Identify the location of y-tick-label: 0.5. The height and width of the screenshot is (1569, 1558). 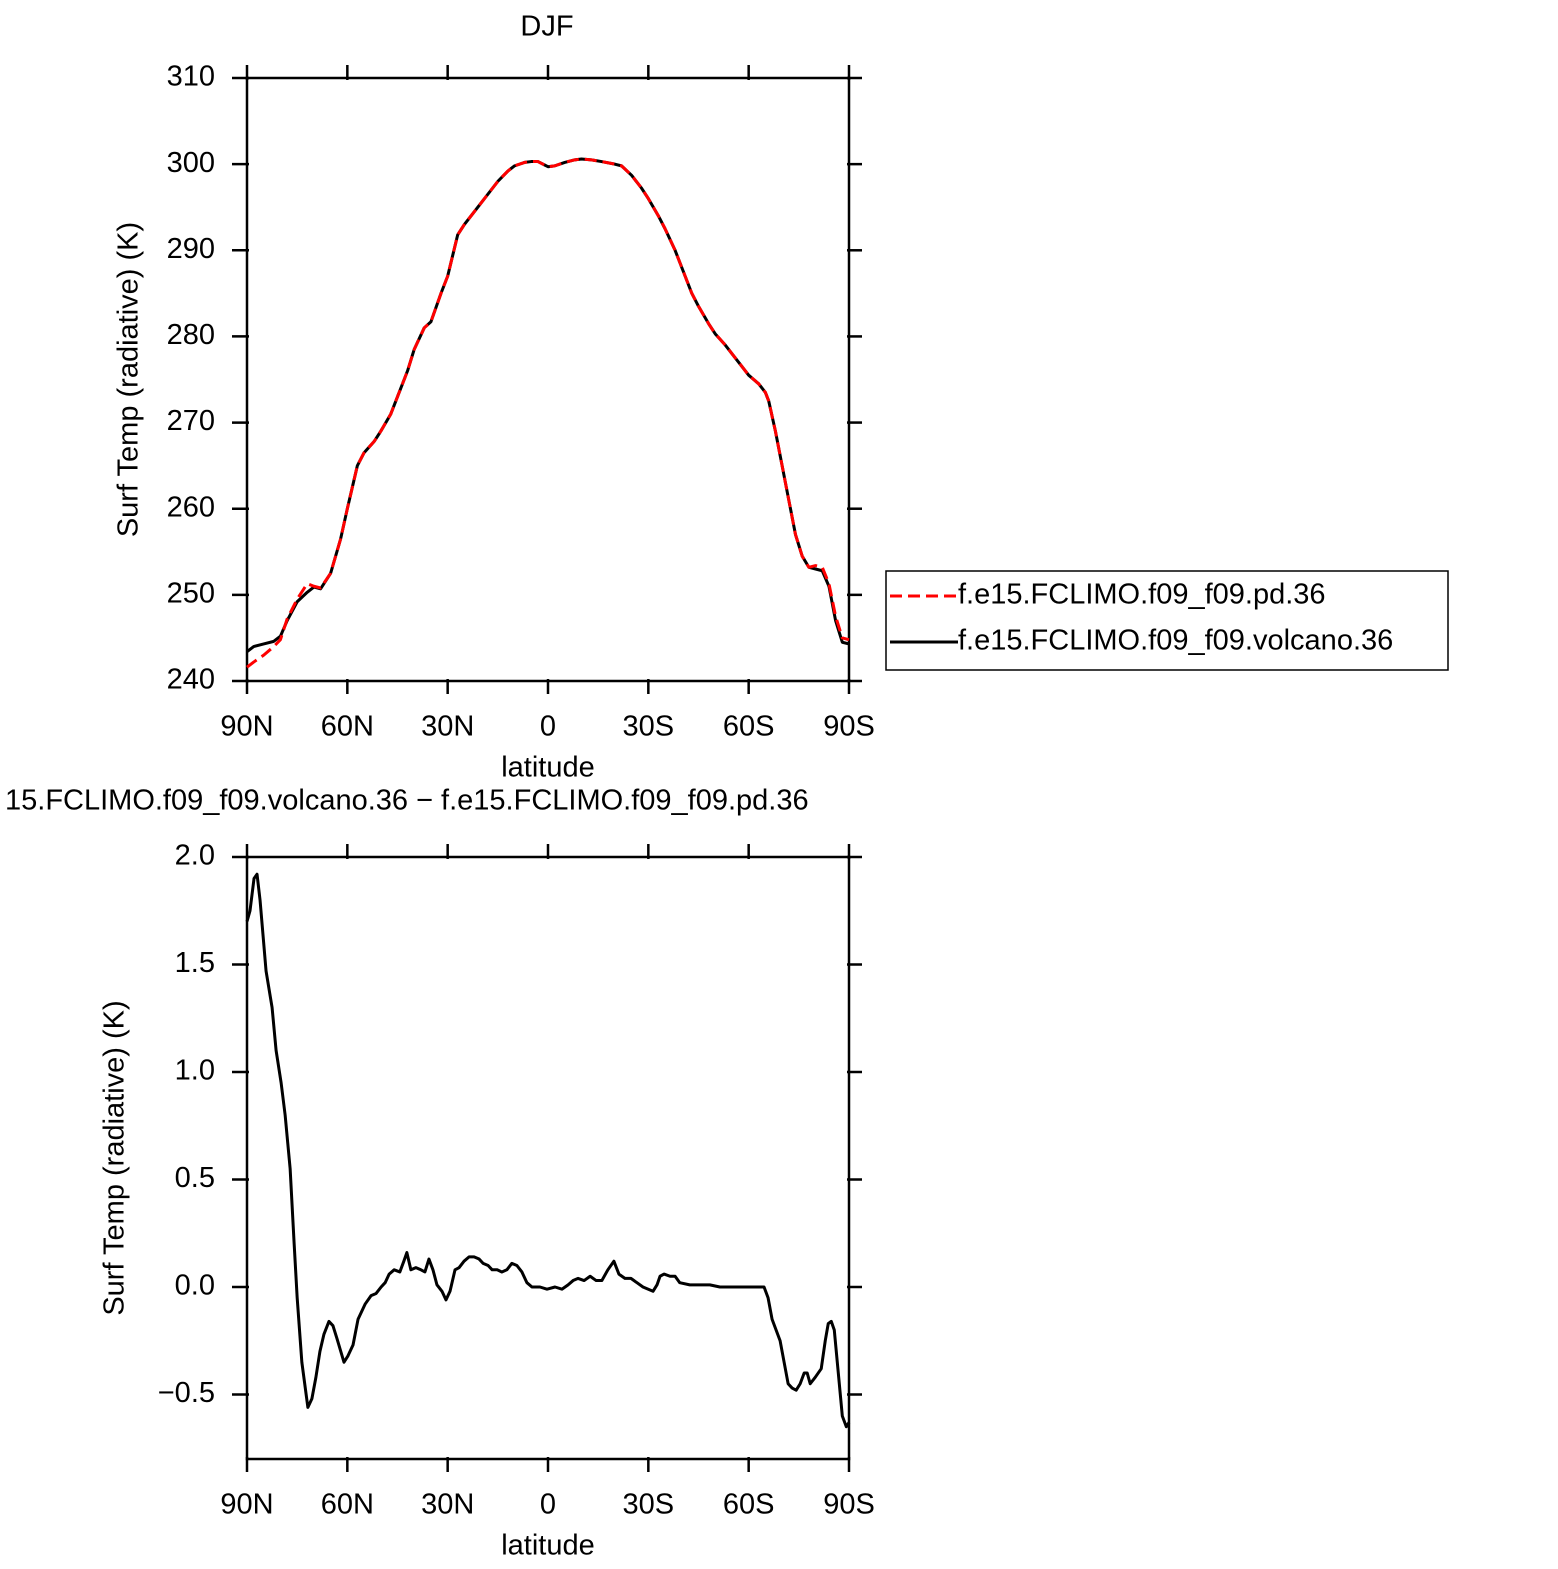
(195, 1178).